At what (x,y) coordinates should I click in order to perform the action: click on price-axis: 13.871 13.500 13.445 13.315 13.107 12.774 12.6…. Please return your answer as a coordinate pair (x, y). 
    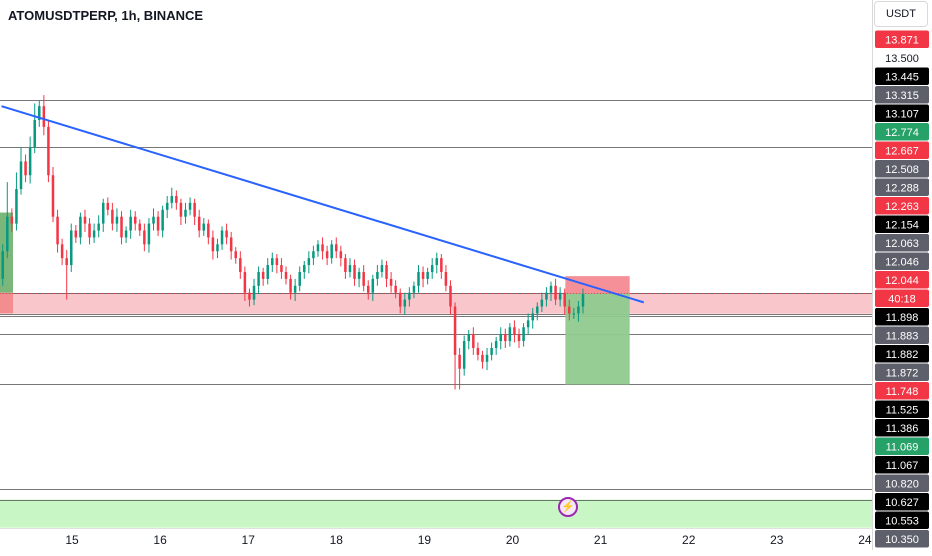
    Looking at the image, I should click on (902, 275).